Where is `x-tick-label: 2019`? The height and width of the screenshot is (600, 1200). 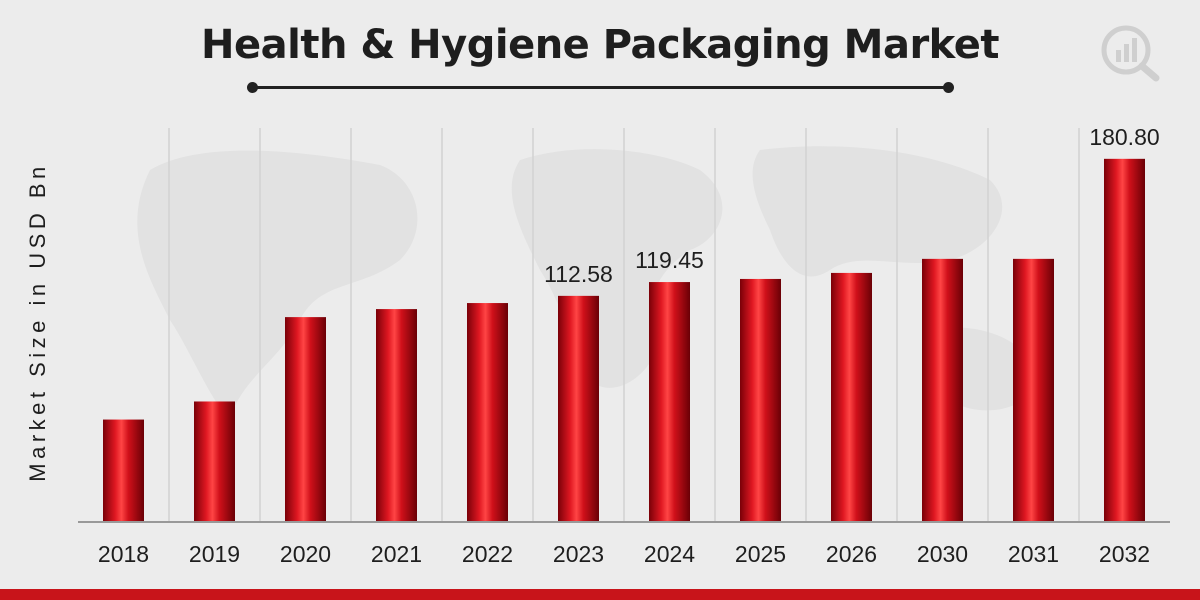 x-tick-label: 2019 is located at coordinates (214, 554).